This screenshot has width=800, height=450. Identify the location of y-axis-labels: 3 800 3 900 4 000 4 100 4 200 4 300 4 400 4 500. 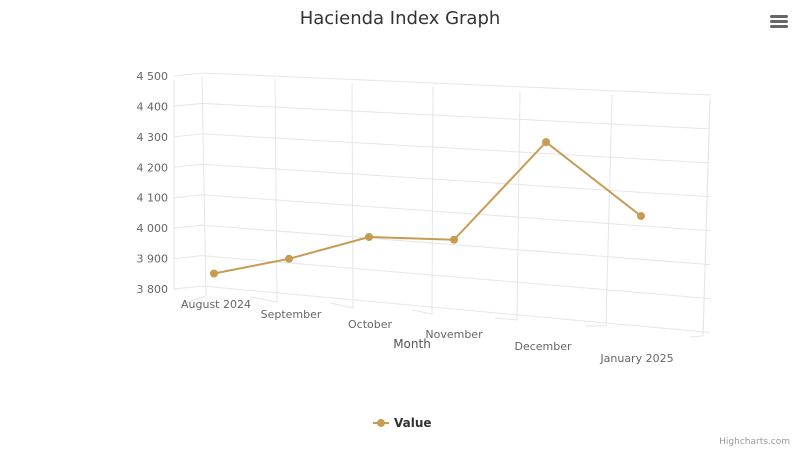
(153, 183).